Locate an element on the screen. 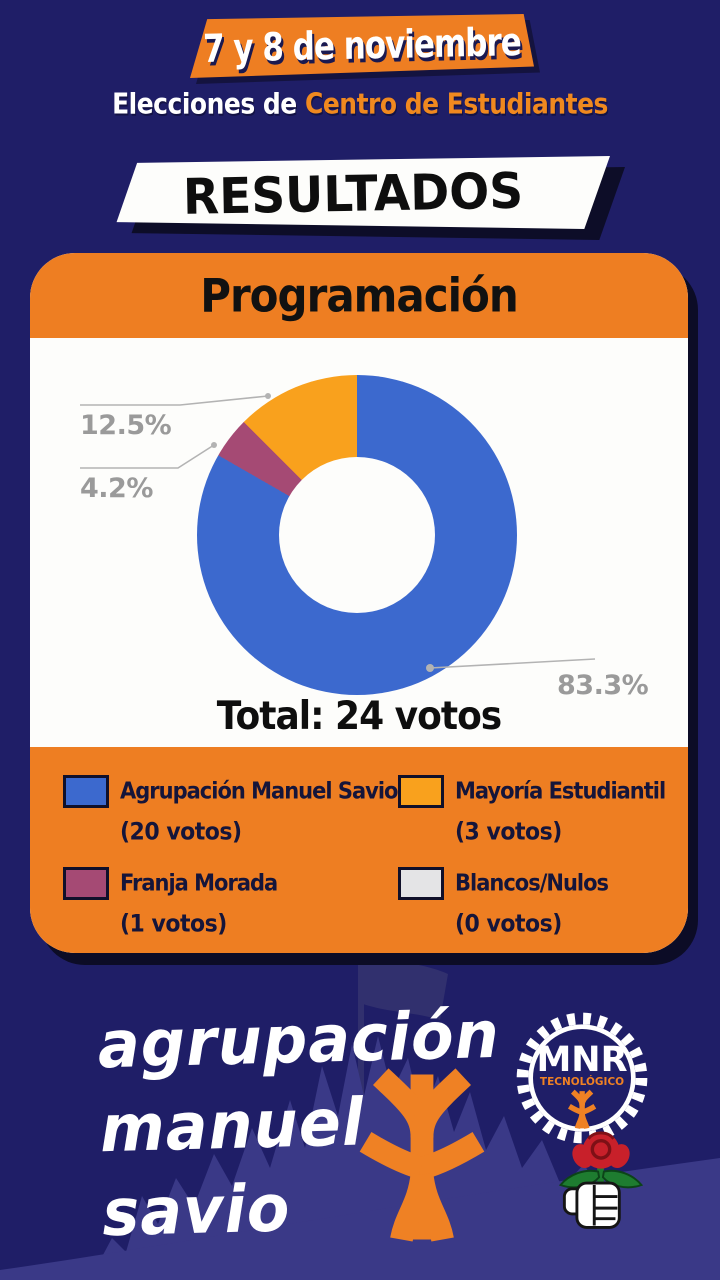  date-banner: 7 y 8 de noviembre is located at coordinates (365, 49).